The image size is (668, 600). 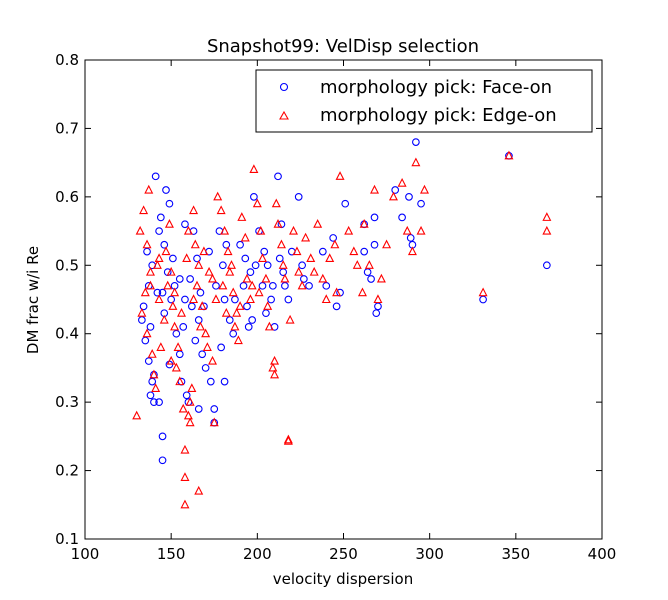 What do you see at coordinates (438, 115) in the screenshot?
I see `legend-label-edge-on: morphology pick: Edge-on` at bounding box center [438, 115].